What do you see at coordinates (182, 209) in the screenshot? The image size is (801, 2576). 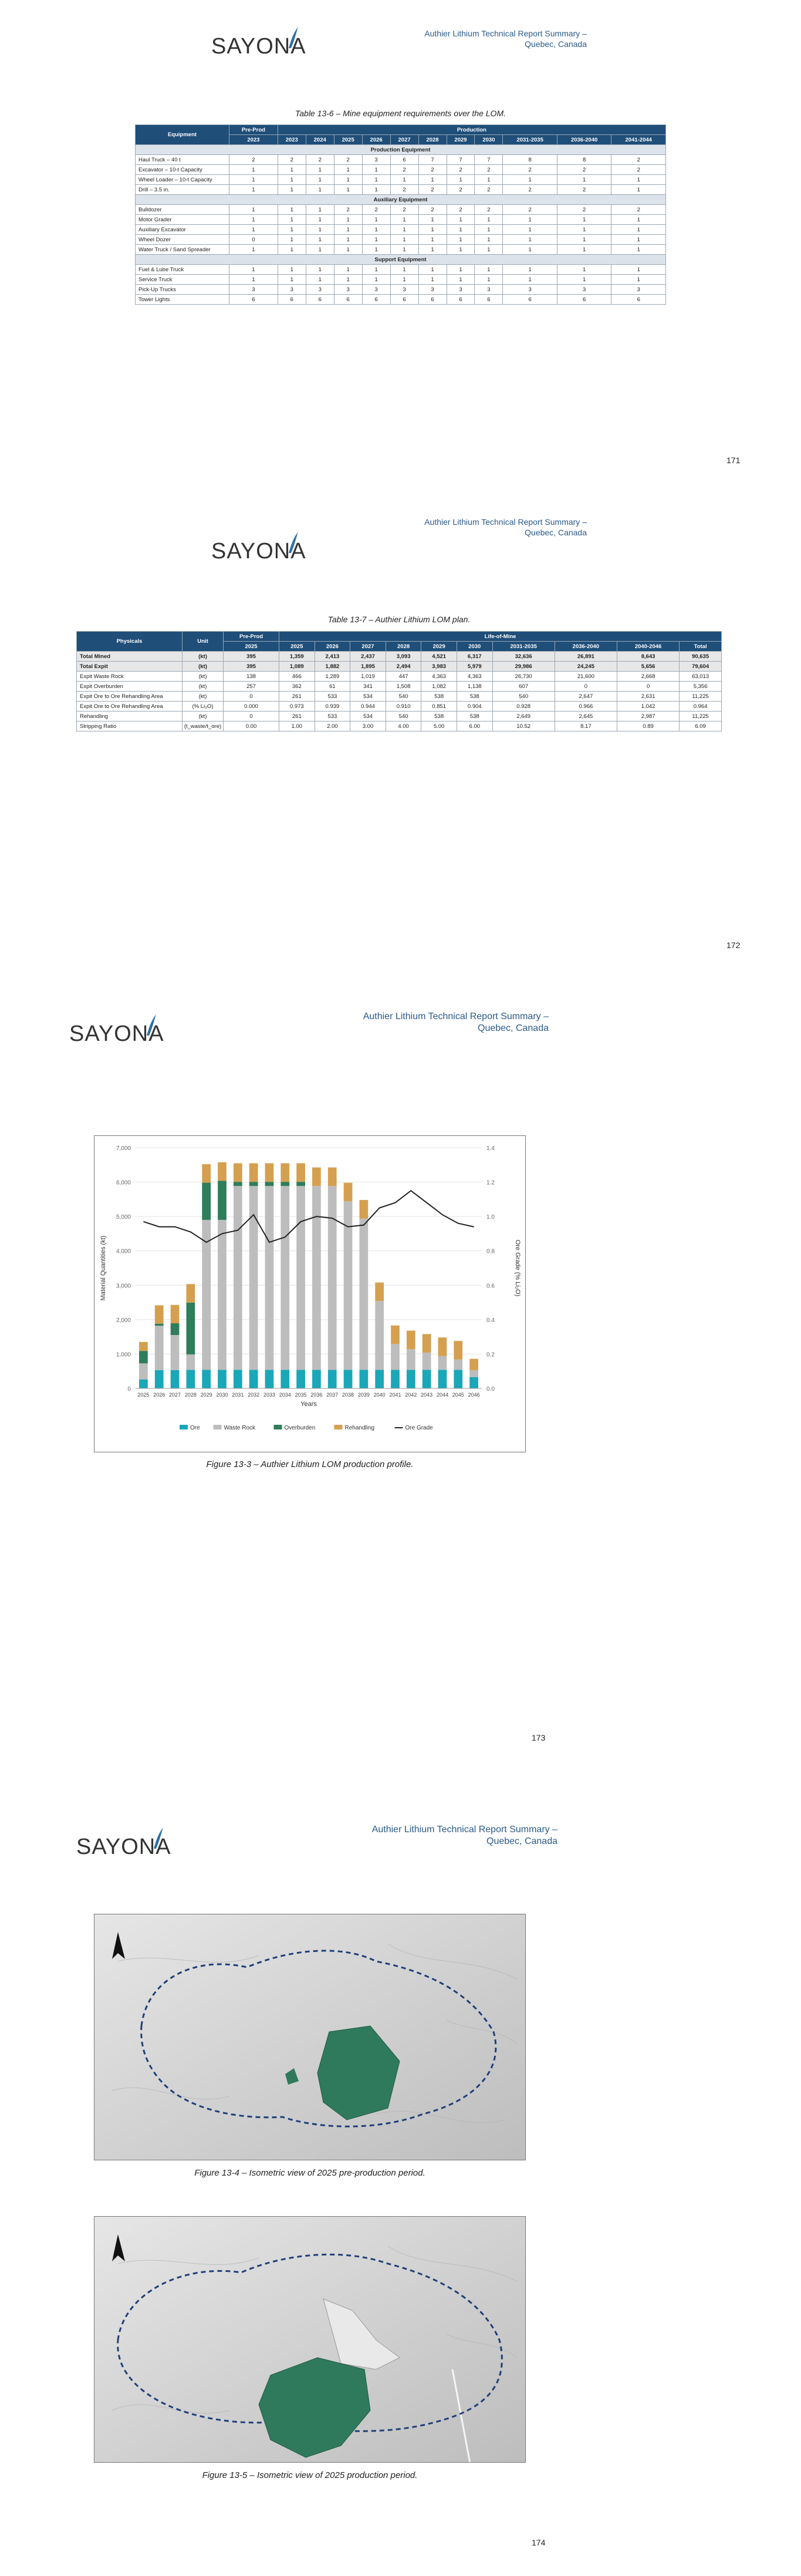 I see `row-label: Bulldozer` at bounding box center [182, 209].